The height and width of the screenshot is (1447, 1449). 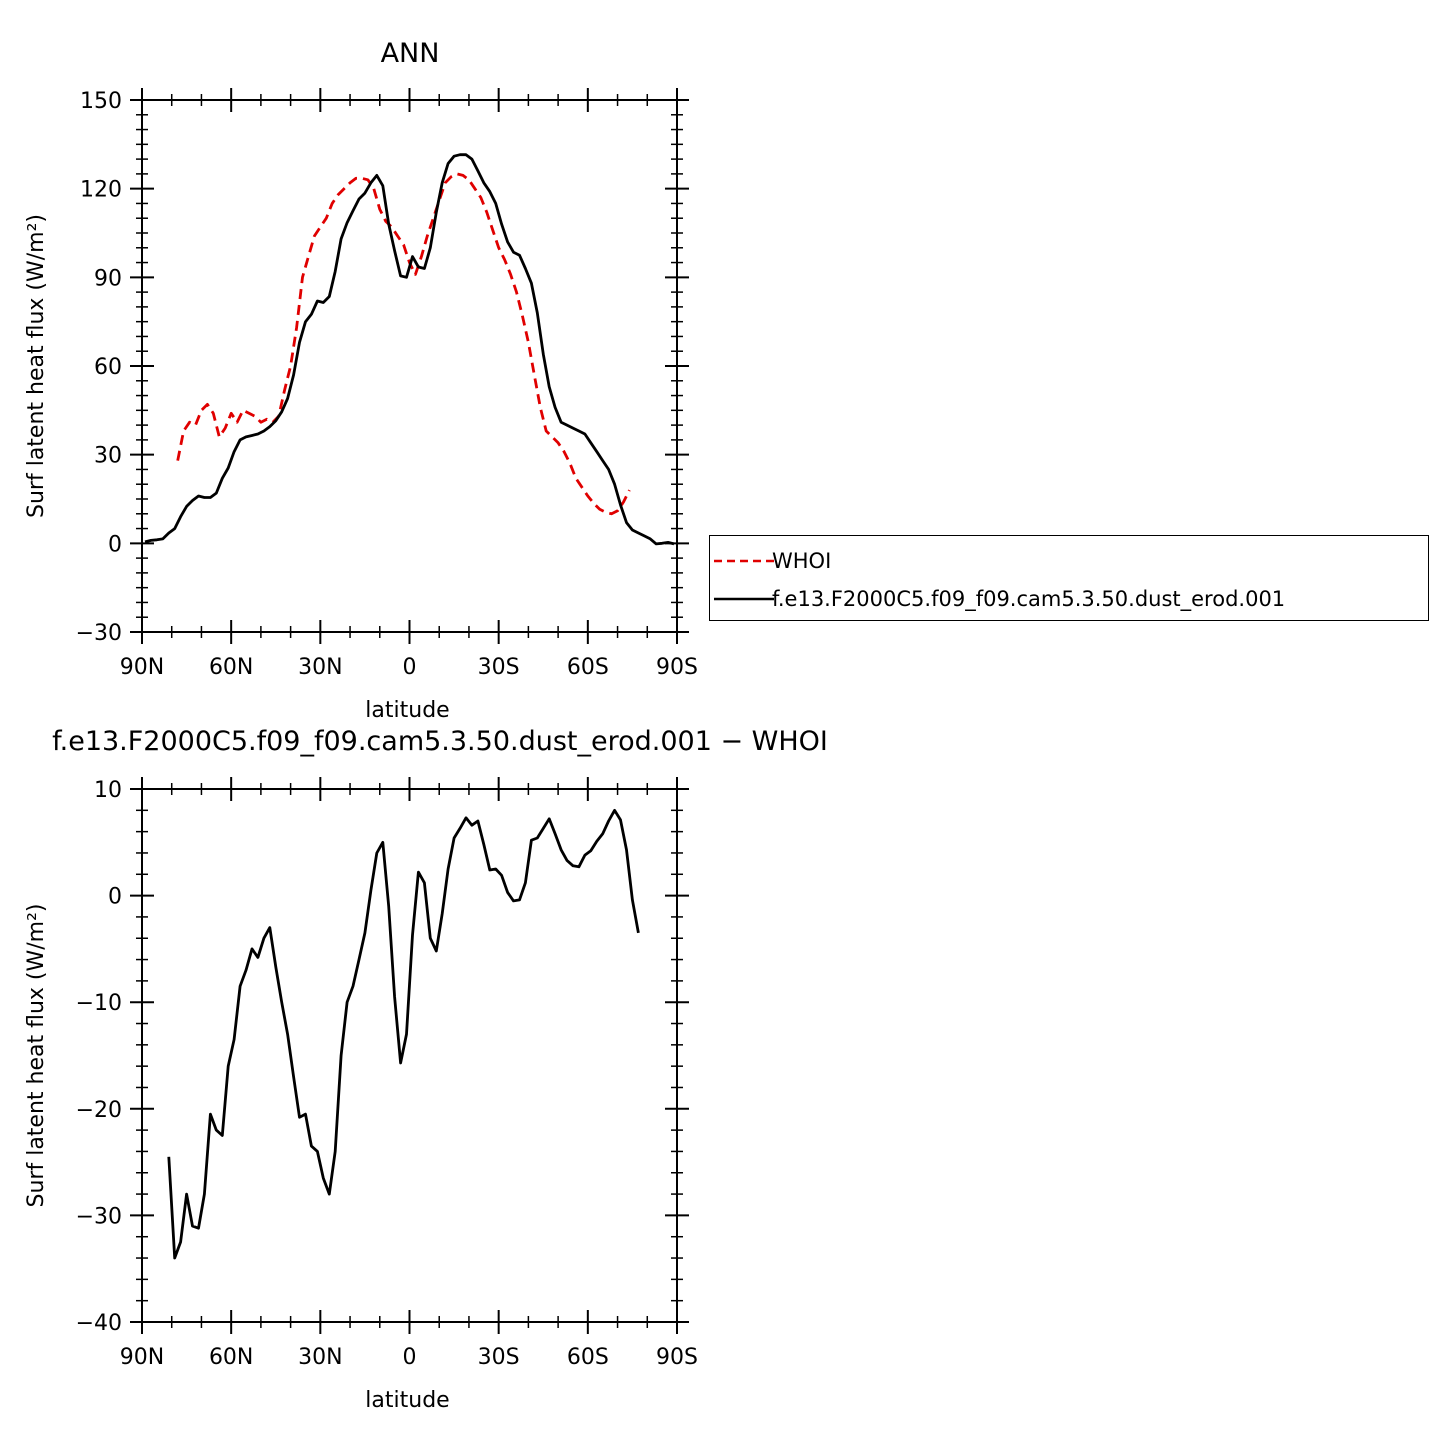 What do you see at coordinates (108, 456) in the screenshot?
I see `y-tick-label: 30` at bounding box center [108, 456].